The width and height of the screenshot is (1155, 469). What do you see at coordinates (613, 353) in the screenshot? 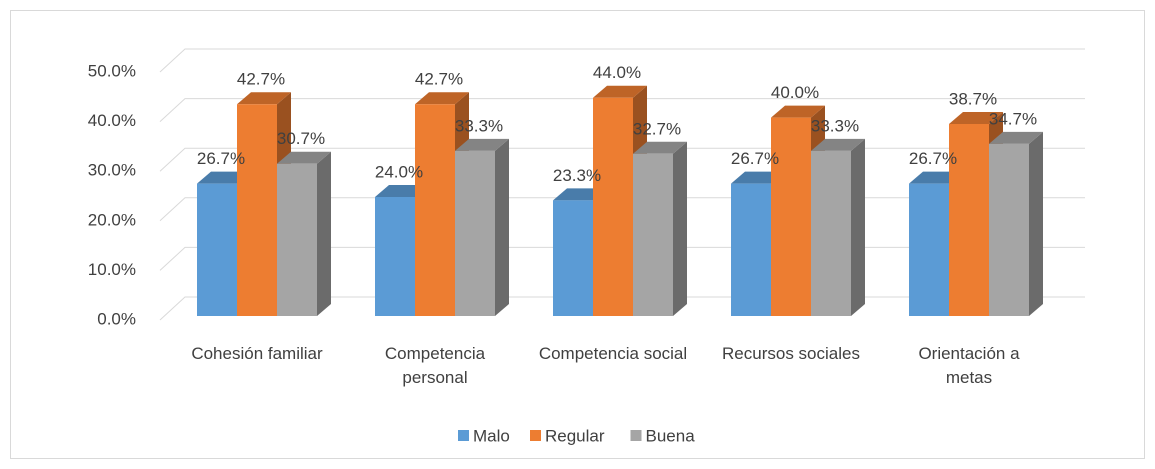
I see `x-tick-label: Competencia social` at bounding box center [613, 353].